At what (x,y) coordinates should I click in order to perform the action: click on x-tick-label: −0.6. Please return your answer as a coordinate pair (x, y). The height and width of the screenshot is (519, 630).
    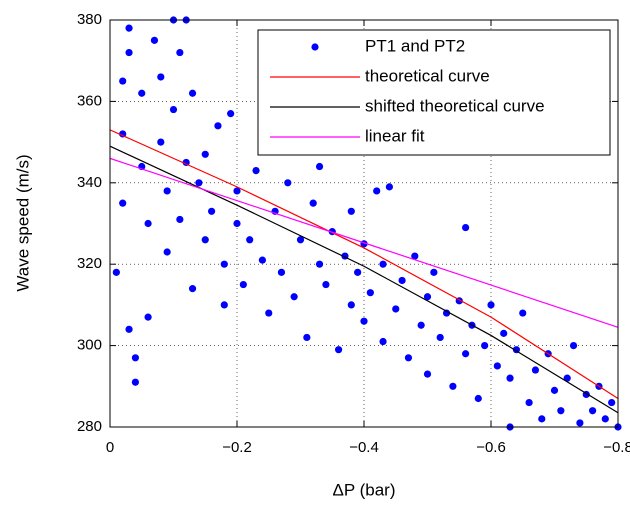
    Looking at the image, I should click on (491, 447).